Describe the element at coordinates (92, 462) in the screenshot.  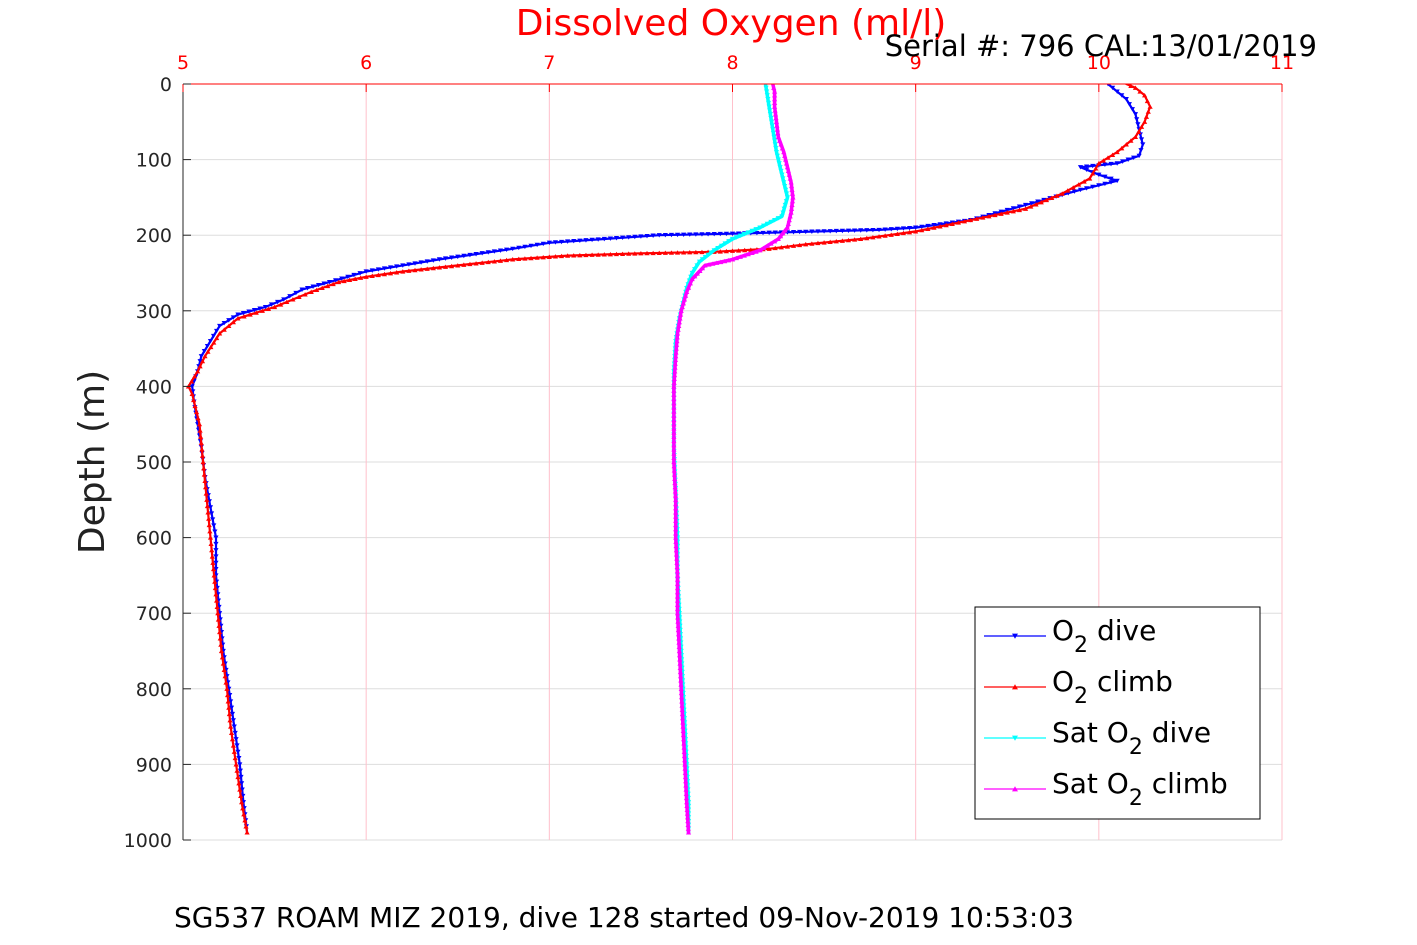
I see `y-axis-label: Depth (m)` at that location.